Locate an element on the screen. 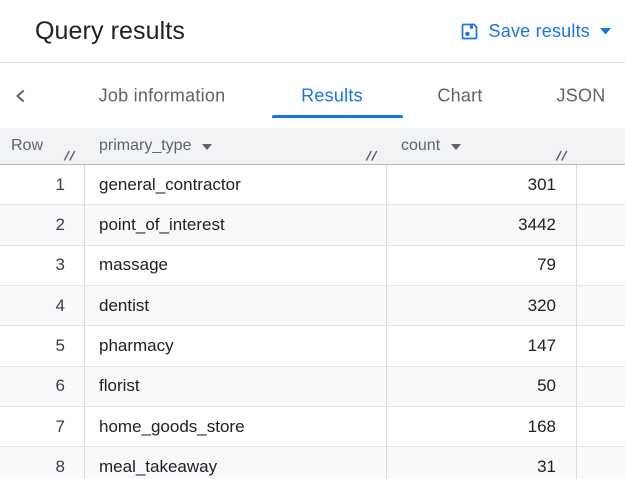  chevron-left-icon is located at coordinates (20, 95).